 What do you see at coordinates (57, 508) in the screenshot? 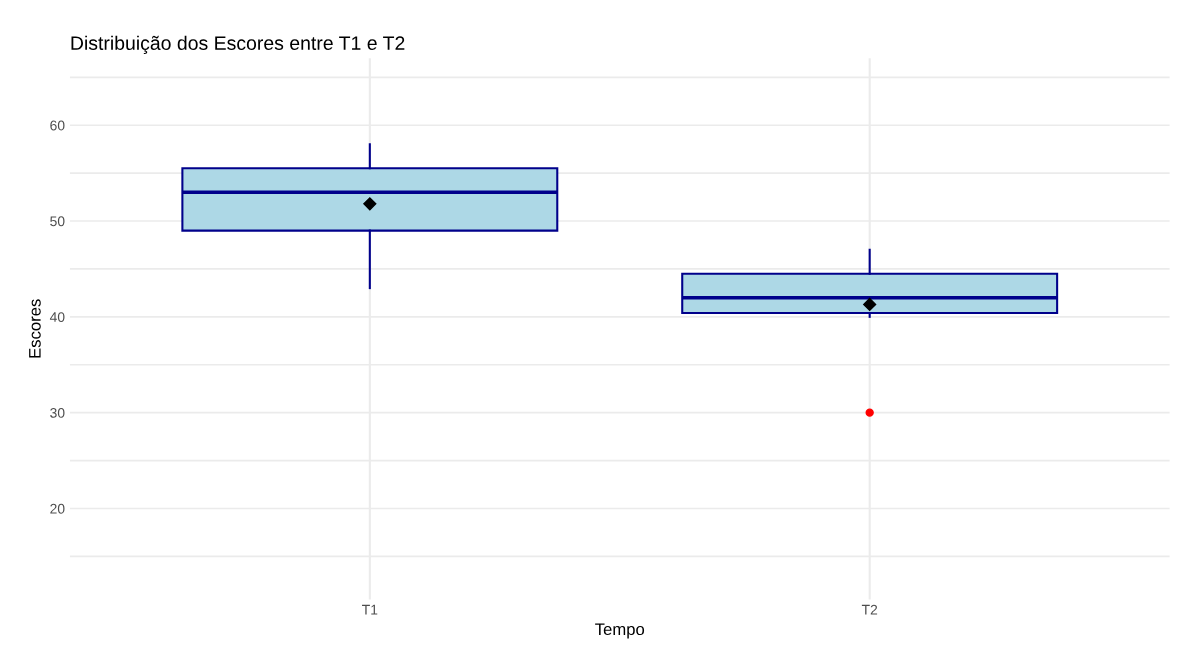
I see `y-tick-label: 20` at bounding box center [57, 508].